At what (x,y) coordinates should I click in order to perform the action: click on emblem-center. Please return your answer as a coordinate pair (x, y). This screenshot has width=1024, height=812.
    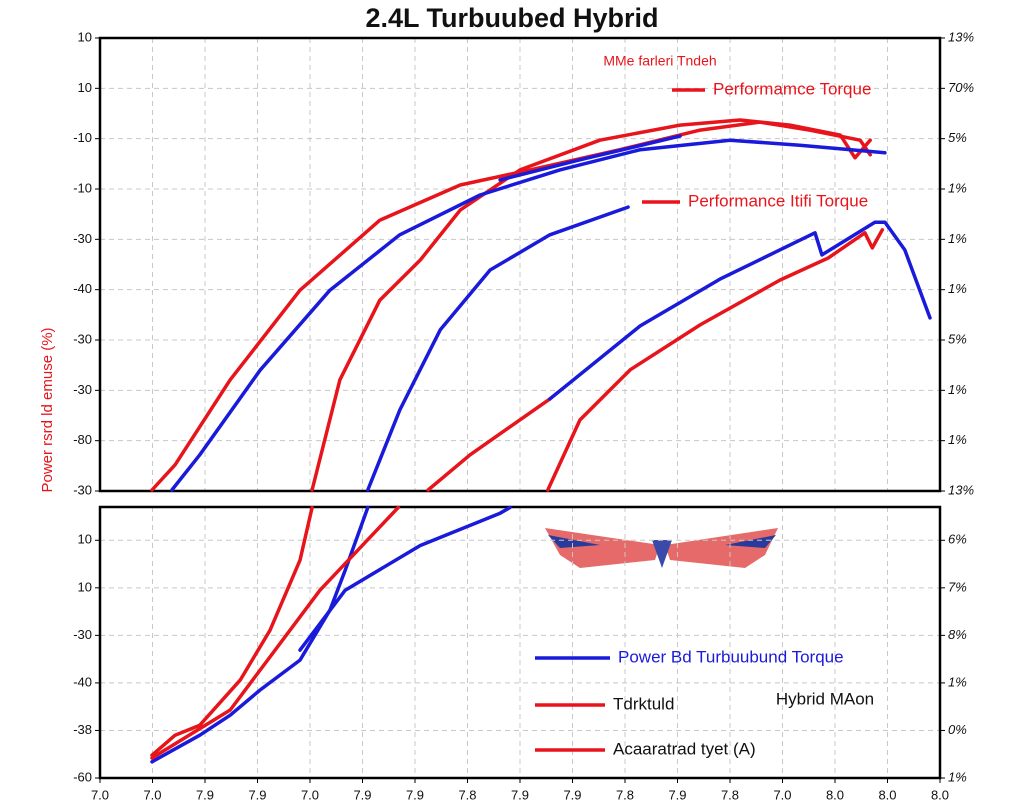
    Looking at the image, I should click on (662, 554).